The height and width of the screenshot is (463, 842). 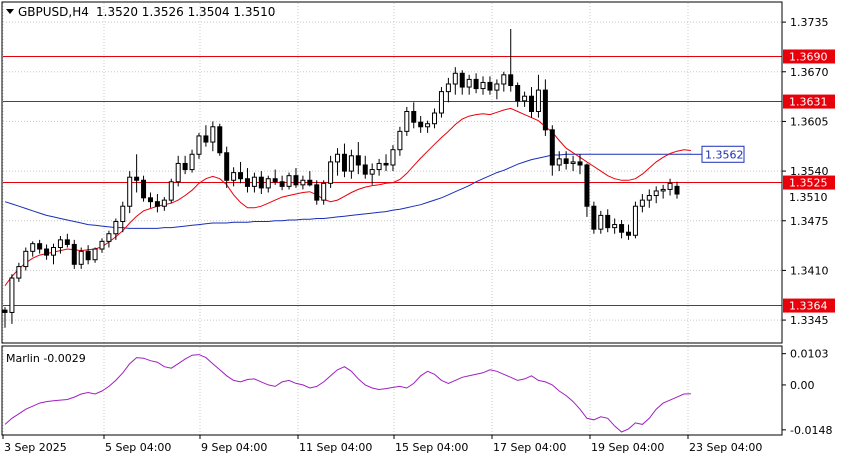 I want to click on price-tick-label: 1.3410, so click(x=809, y=270).